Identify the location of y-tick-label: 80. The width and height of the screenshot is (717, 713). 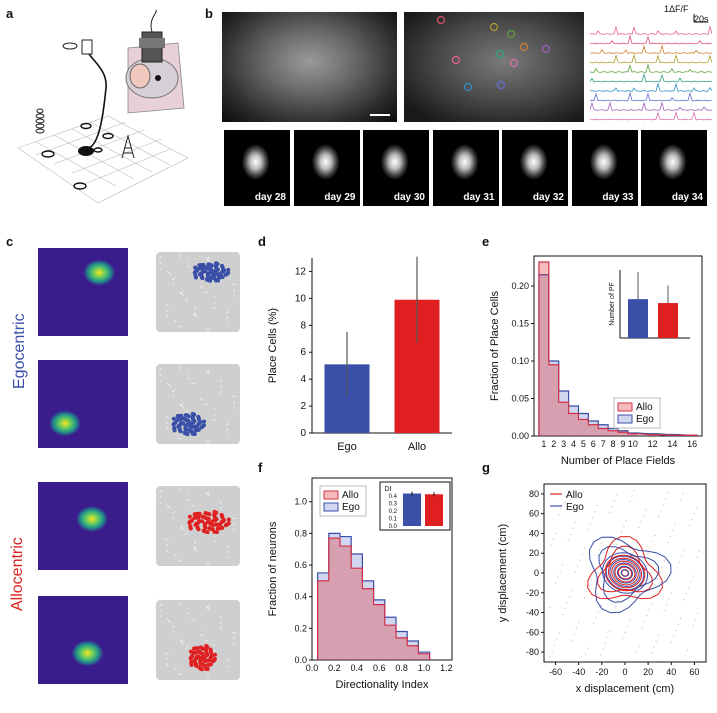
(534, 494).